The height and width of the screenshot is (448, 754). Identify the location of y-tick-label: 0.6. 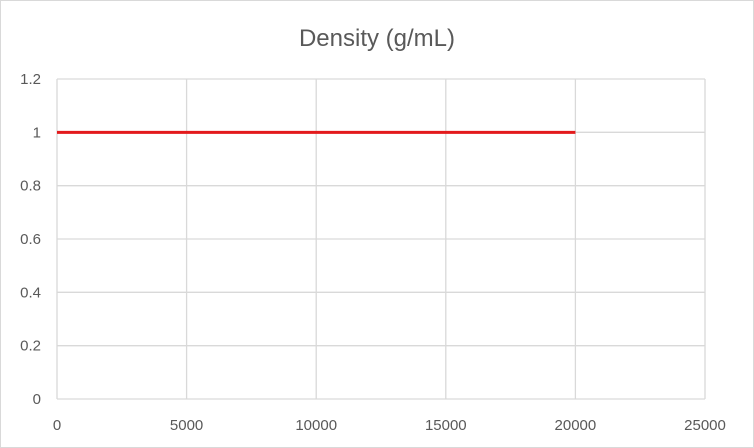
(30, 239).